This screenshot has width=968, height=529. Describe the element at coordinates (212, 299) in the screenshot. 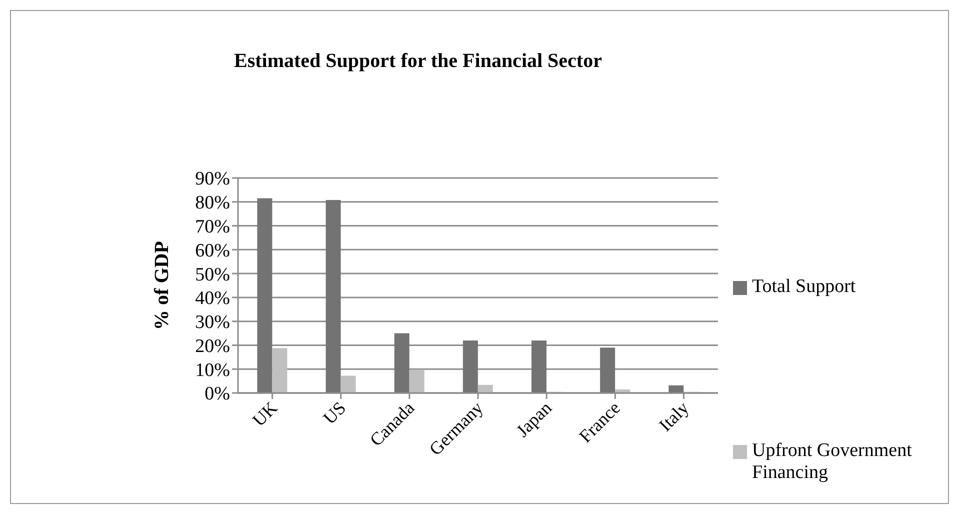

I see `y-tick-label: 40%` at that location.